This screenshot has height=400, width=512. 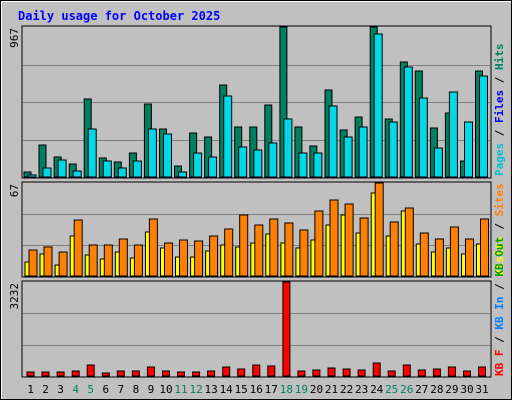 I want to click on x-label-day-5: 5, so click(x=90, y=389).